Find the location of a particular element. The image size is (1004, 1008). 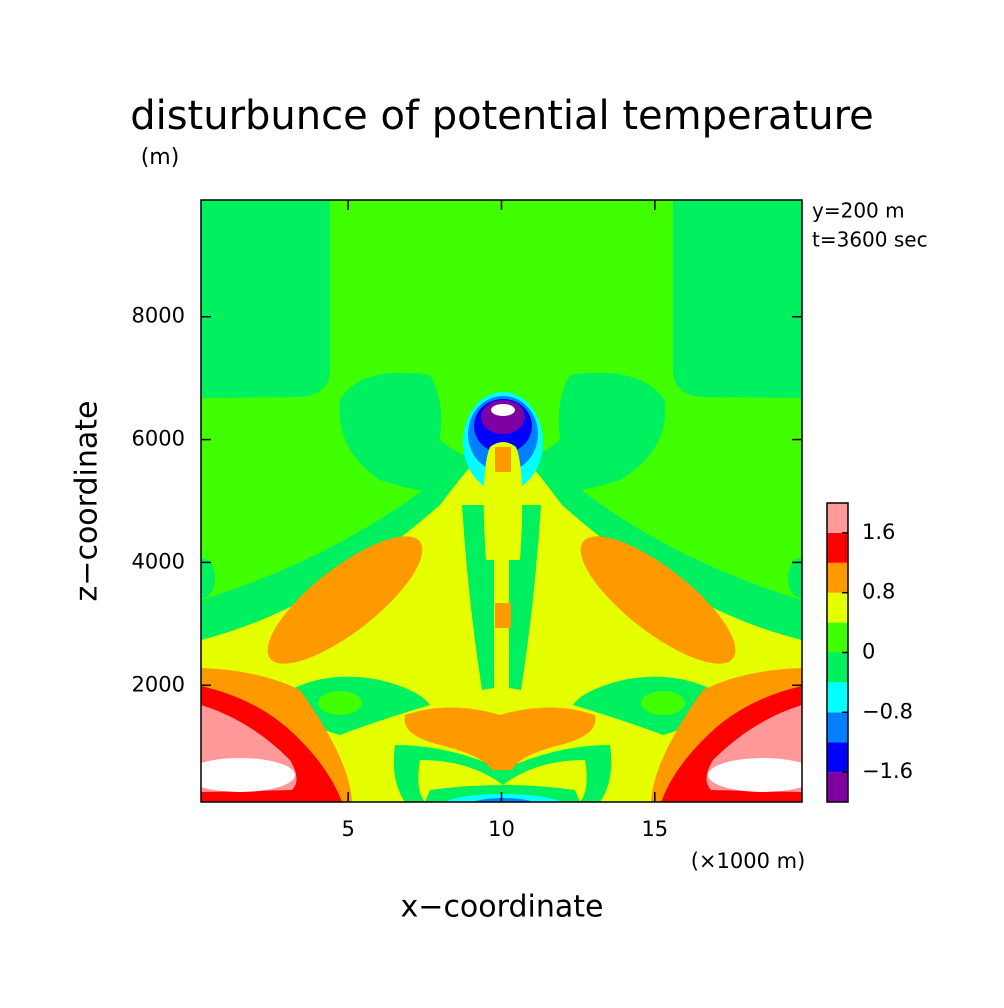

y-tick-label: 6000 is located at coordinates (158, 439).